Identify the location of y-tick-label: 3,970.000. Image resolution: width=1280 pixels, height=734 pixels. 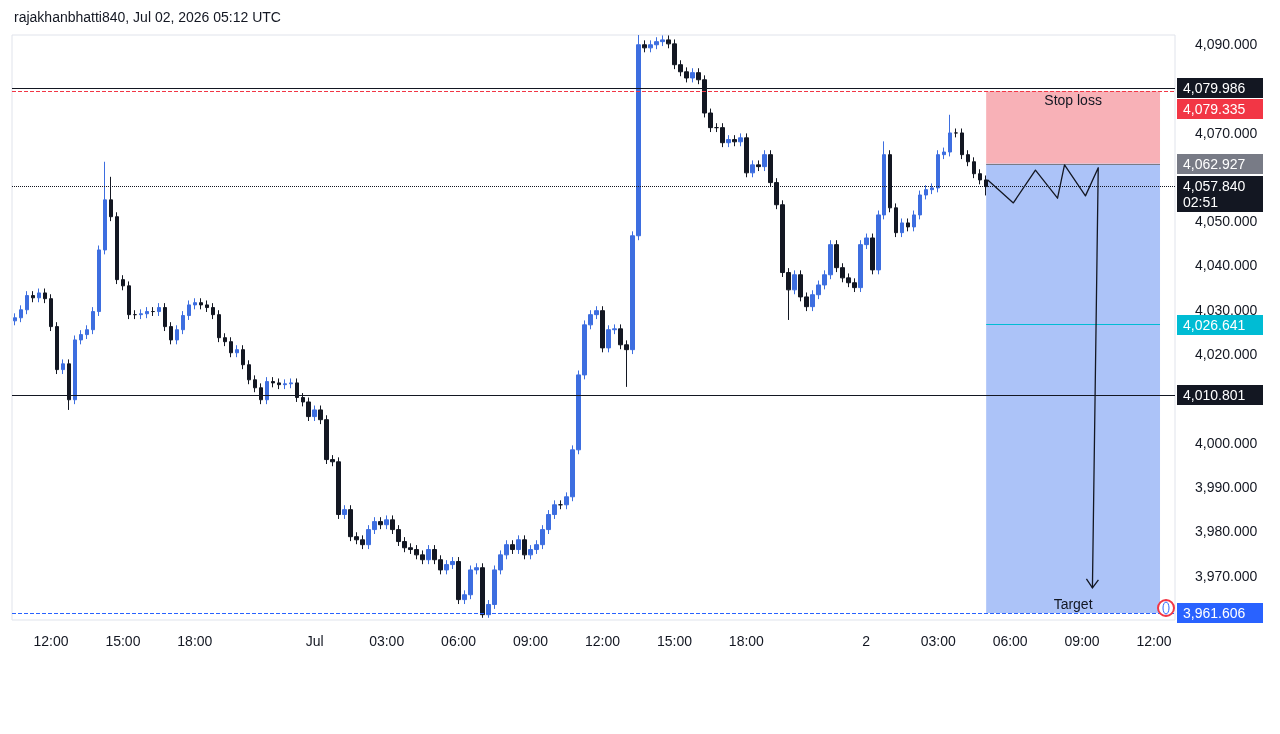
(1226, 575).